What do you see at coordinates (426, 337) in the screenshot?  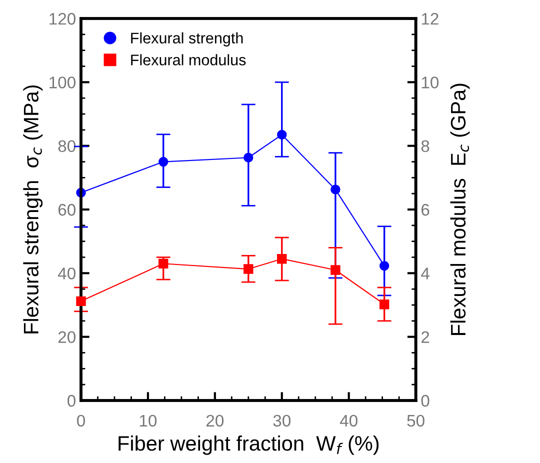 I see `y2-tick-label: 2` at bounding box center [426, 337].